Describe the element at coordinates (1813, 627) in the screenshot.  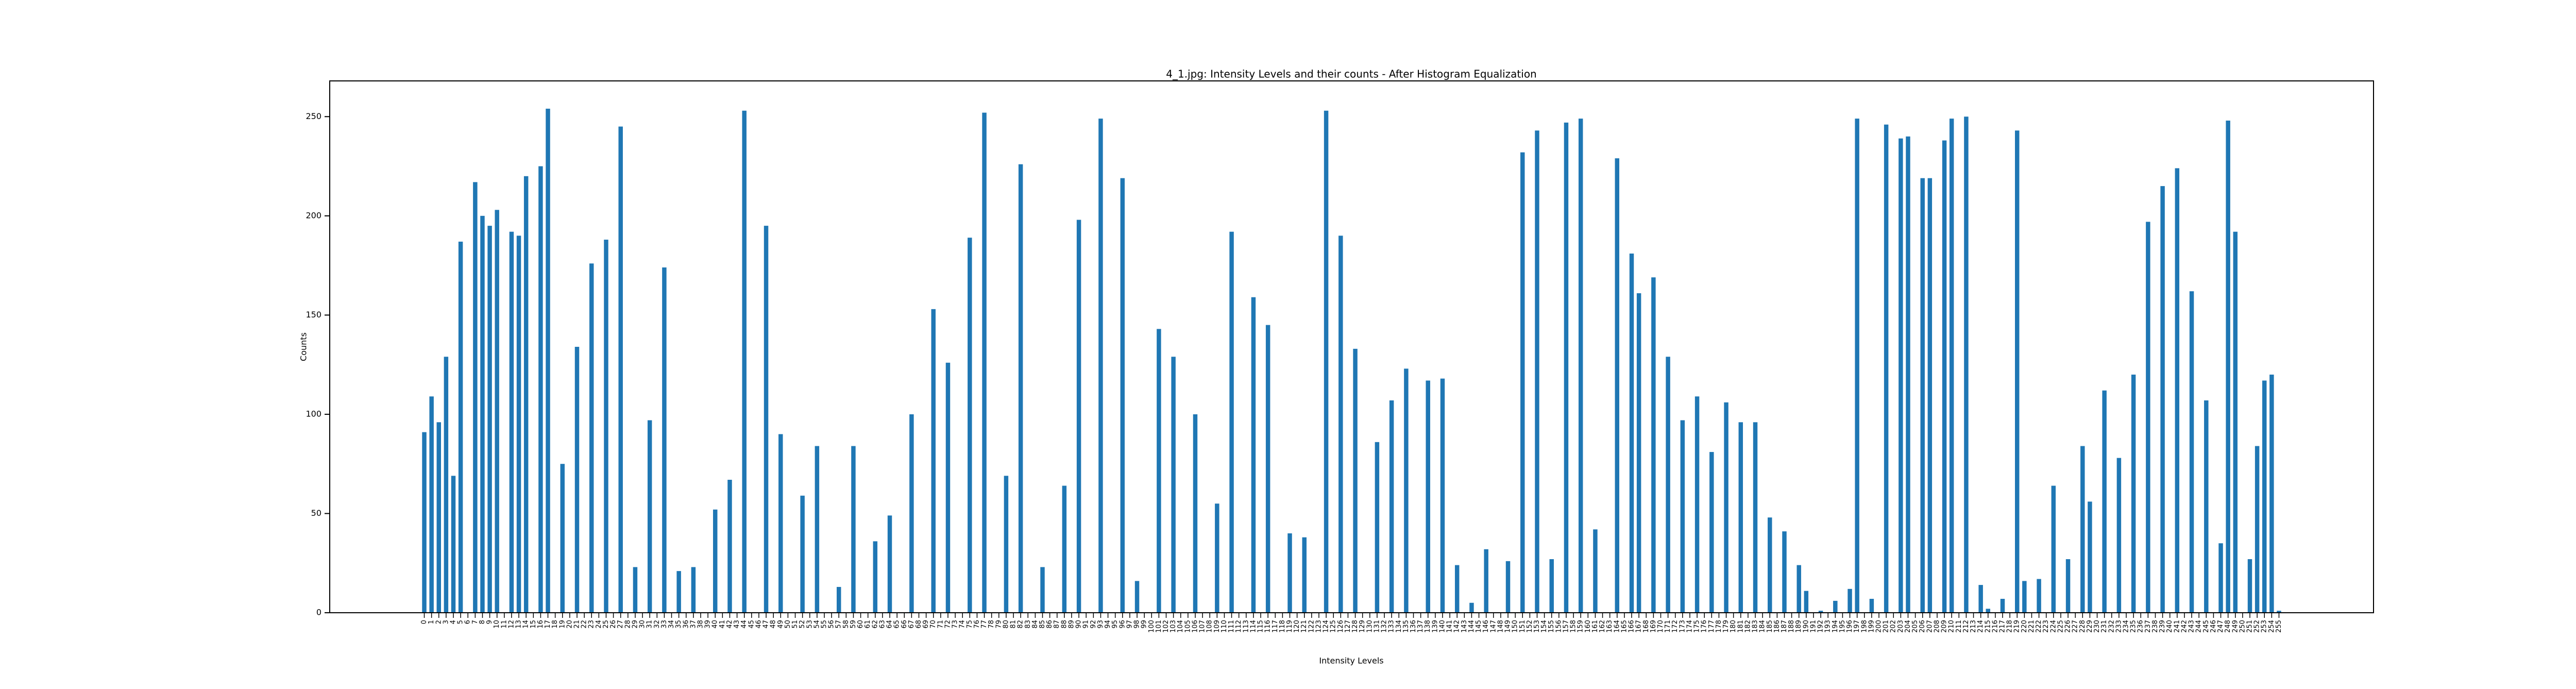
I see `x-tick-label: 191` at that location.